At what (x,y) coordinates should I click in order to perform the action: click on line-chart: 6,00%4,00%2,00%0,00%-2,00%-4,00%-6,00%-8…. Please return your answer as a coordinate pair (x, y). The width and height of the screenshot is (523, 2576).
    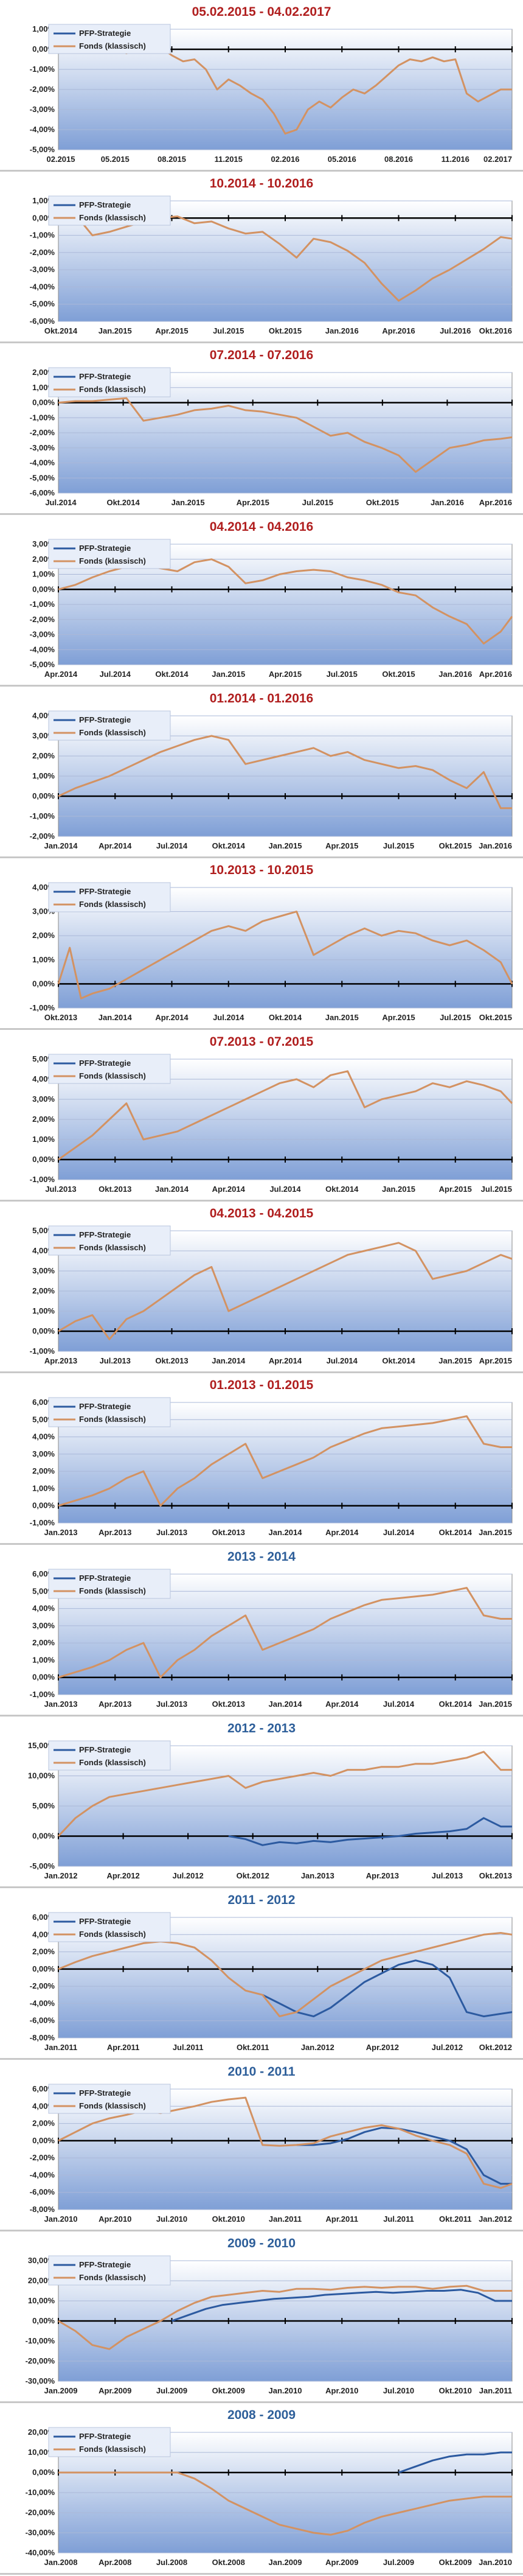
    Looking at the image, I should click on (272, 2154).